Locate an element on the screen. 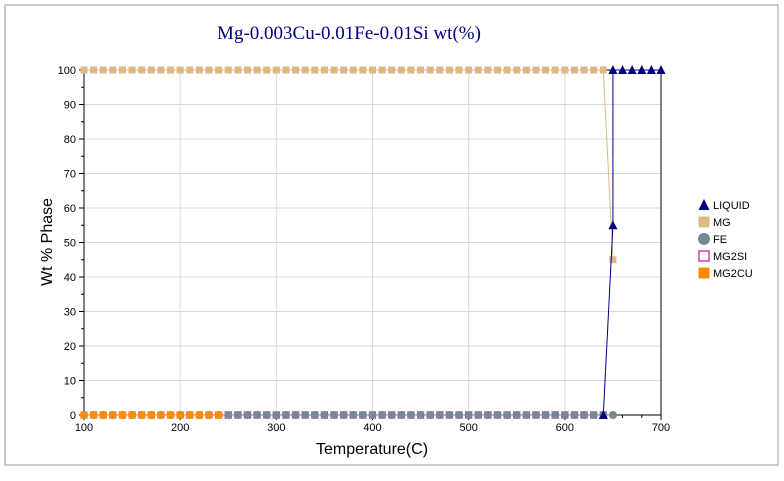  x-tick-label: 700 is located at coordinates (661, 428).